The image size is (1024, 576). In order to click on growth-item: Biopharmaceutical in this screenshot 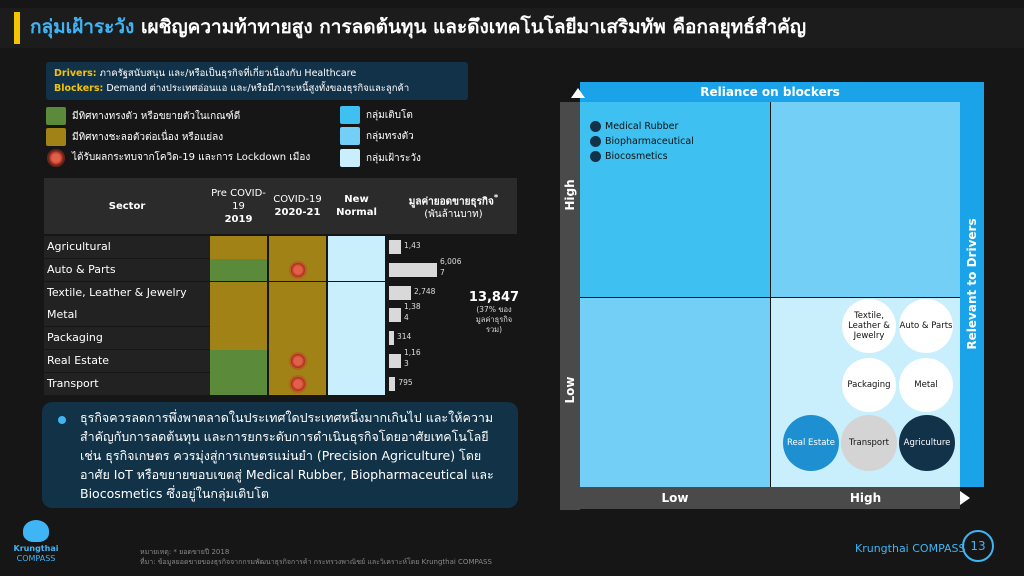, I will do `click(642, 141)`.